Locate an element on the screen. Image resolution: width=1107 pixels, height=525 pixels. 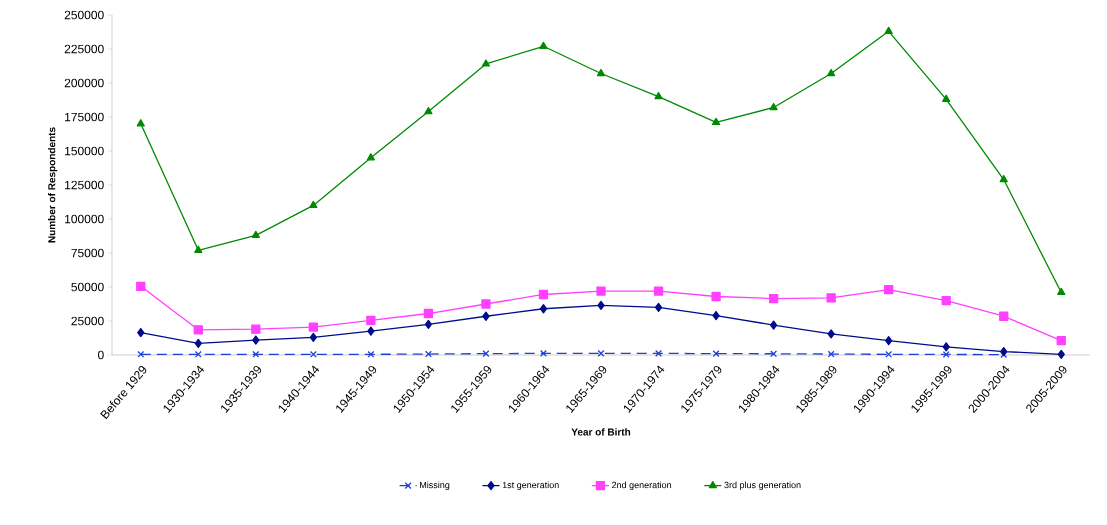
y-tick-label: 150000 is located at coordinates (84, 151).